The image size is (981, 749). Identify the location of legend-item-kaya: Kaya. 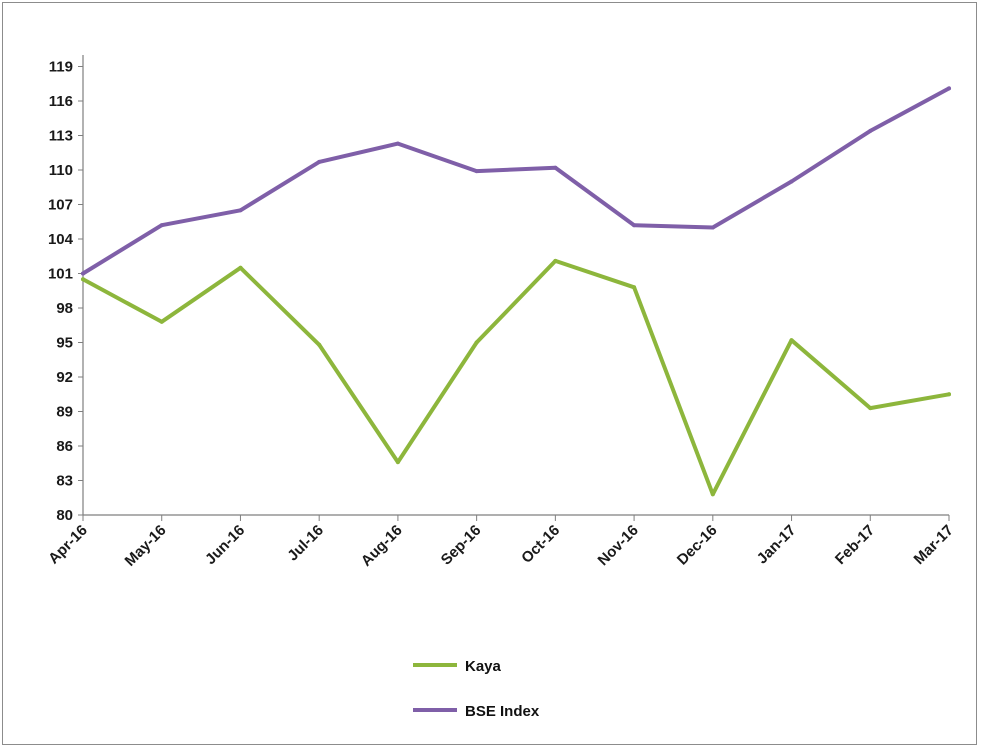
(457, 666).